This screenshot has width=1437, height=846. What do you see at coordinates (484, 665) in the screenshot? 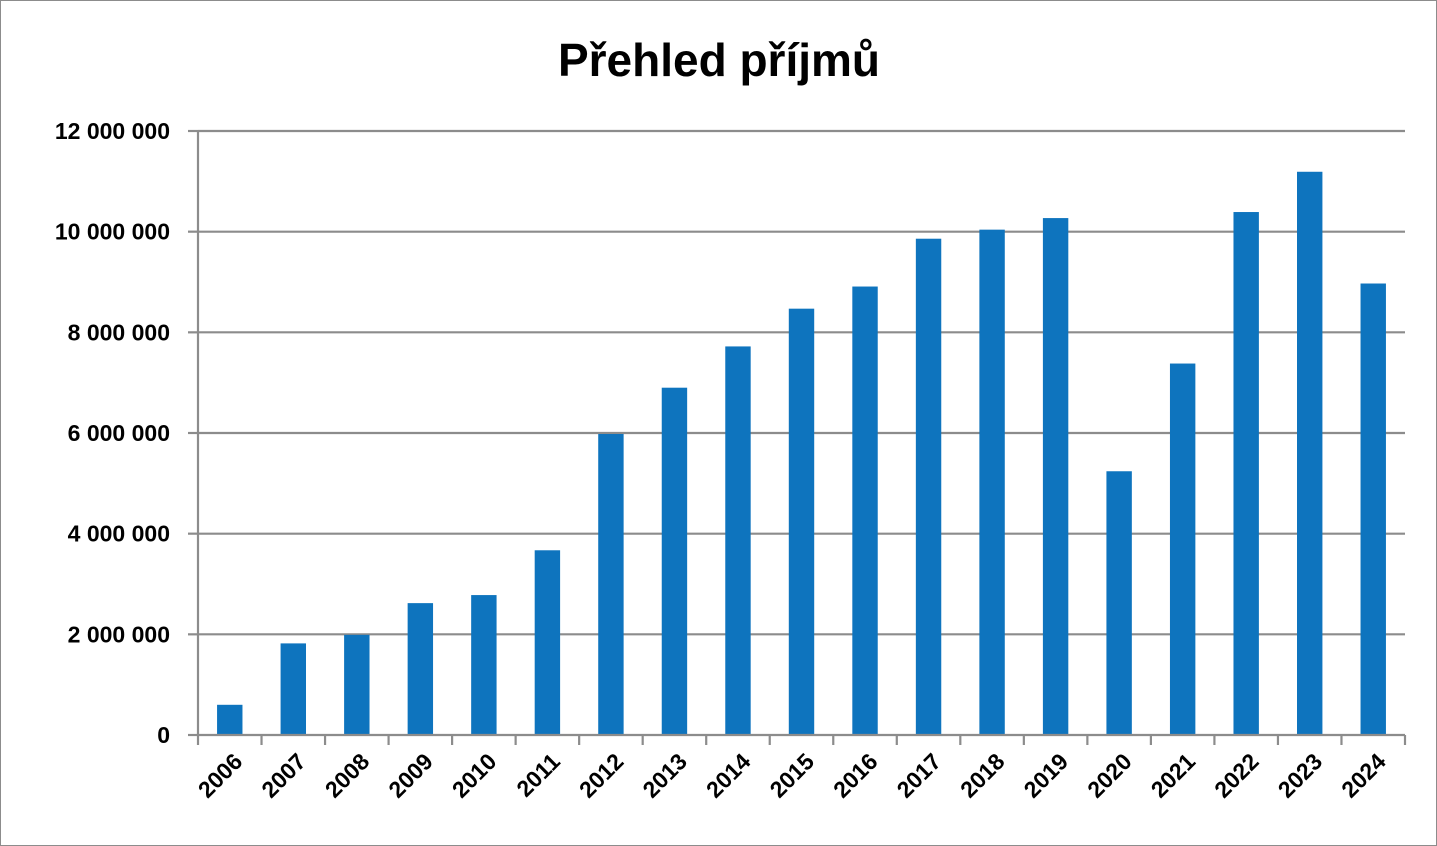
I see `bar-2010` at bounding box center [484, 665].